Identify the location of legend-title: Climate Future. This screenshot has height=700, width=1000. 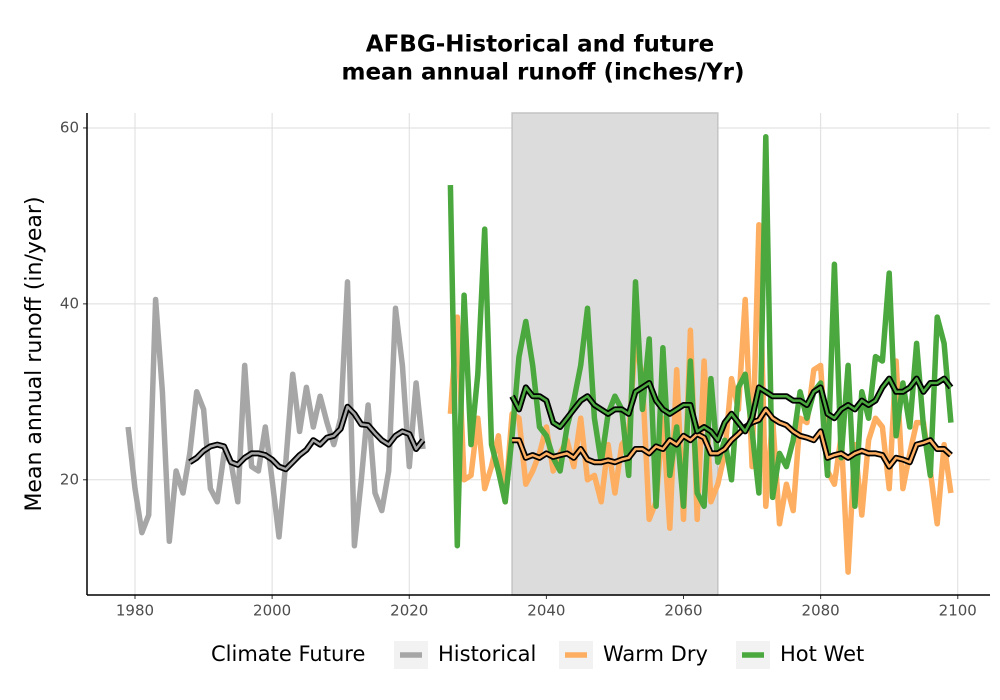
(288, 654).